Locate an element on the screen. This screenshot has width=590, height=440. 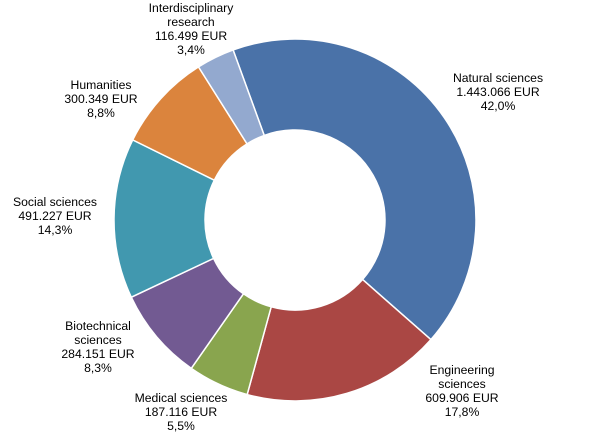
slice-label-7: Interdisciplinary research 116.499 EUR 3,4% is located at coordinates (192, 29).